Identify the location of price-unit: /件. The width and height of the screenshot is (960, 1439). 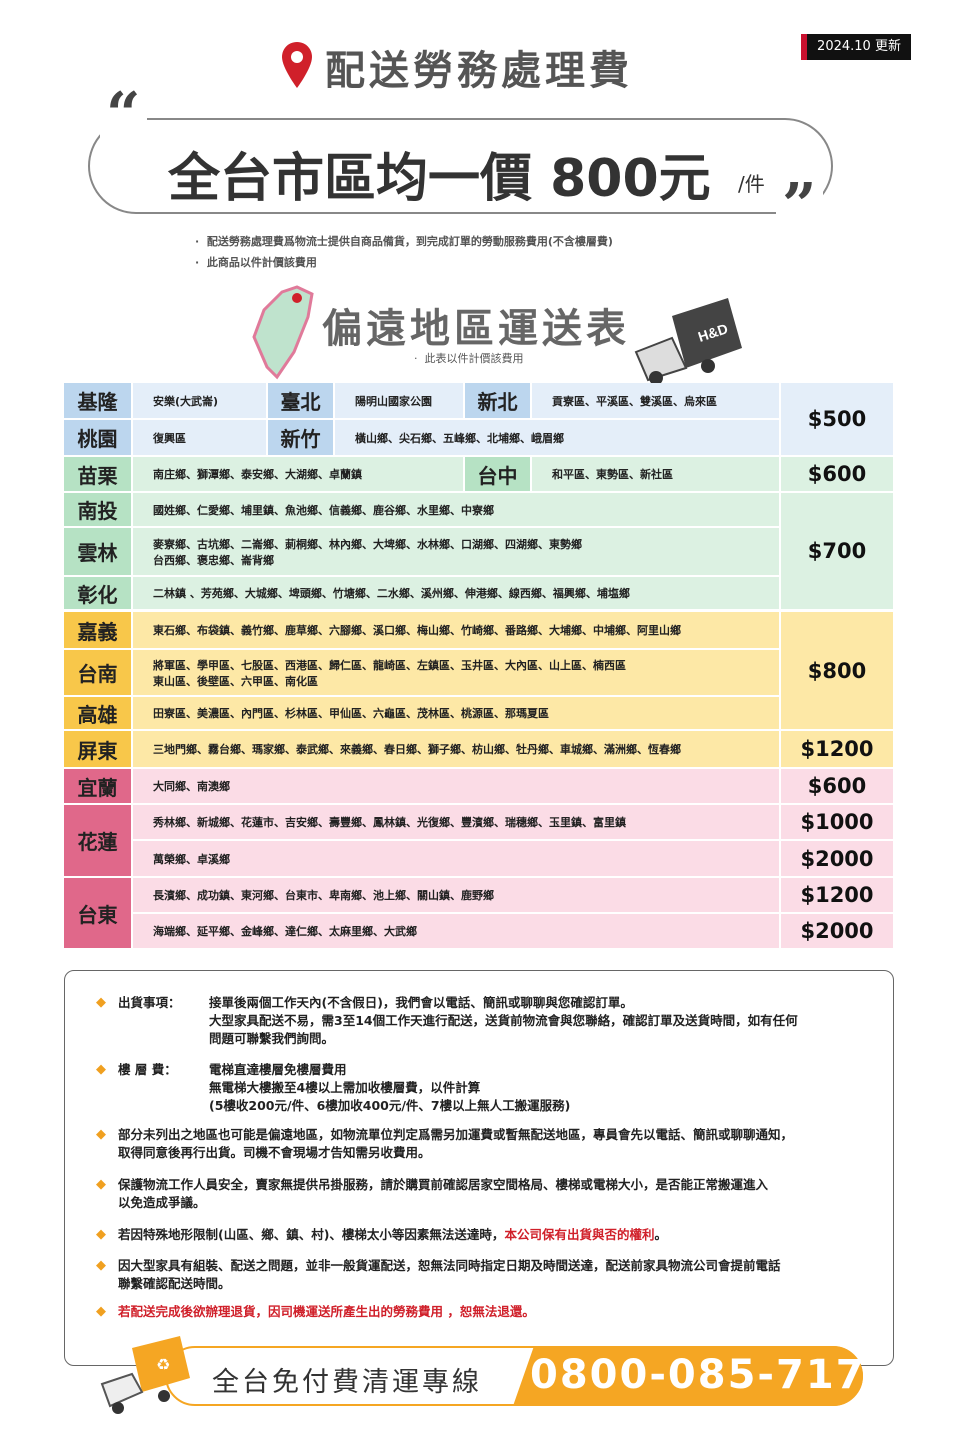
(751, 184).